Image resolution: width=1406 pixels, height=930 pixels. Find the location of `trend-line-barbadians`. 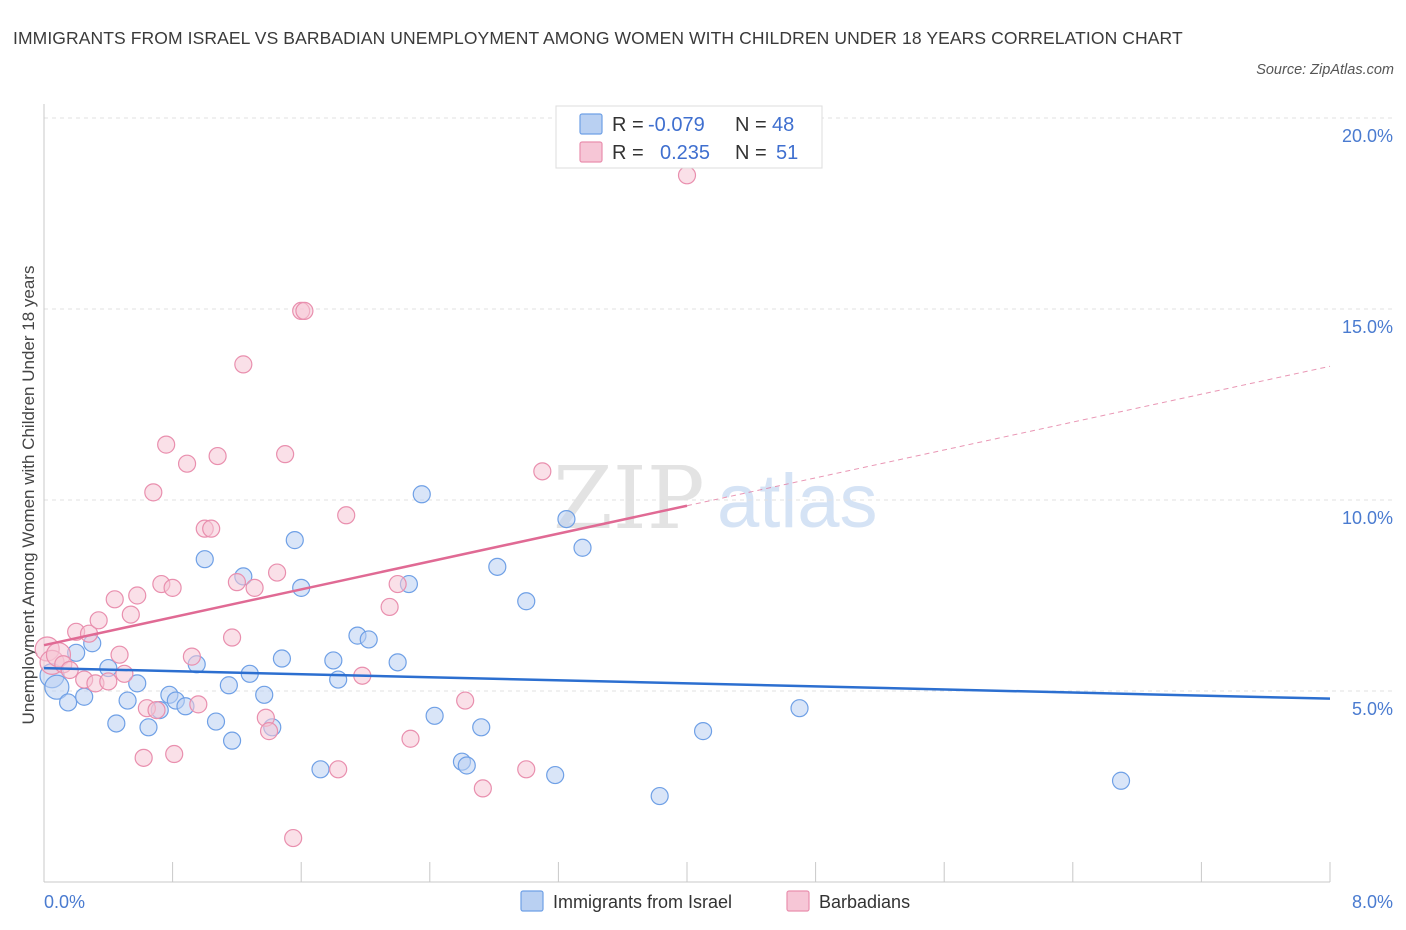

trend-line-barbadians is located at coordinates (365, 575).